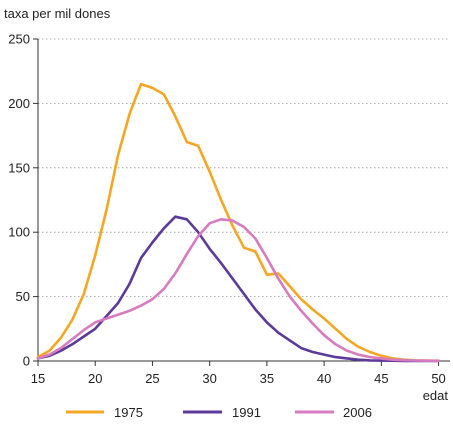 This screenshot has height=429, width=453. I want to click on x-tick-label: 30, so click(209, 378).